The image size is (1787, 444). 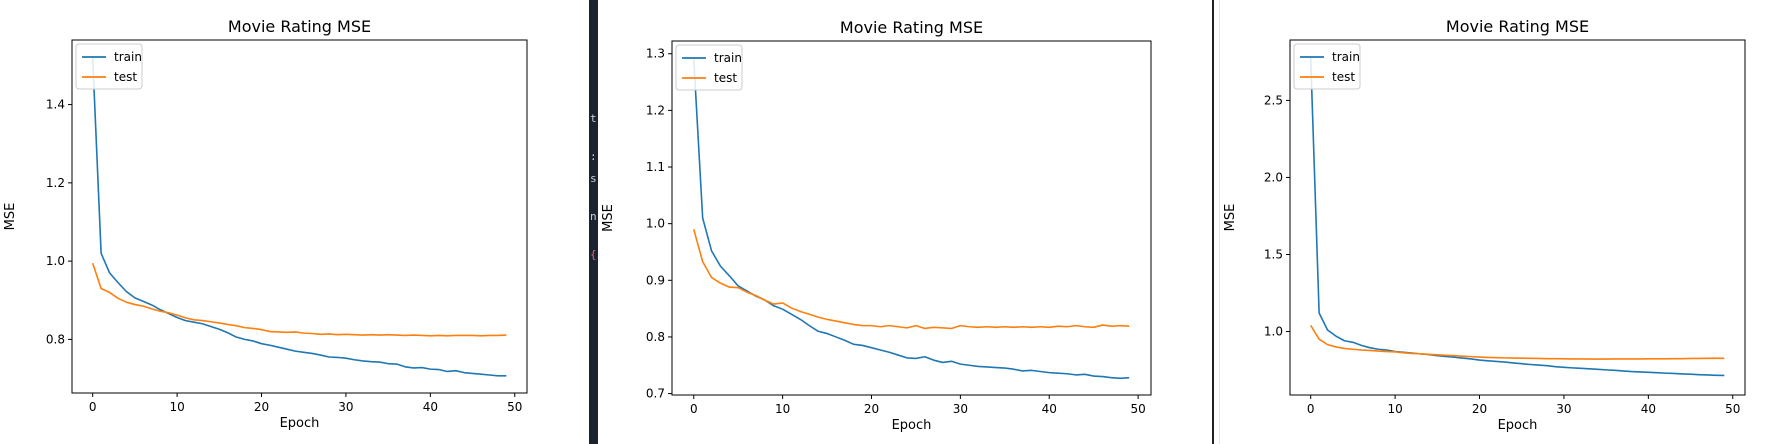 What do you see at coordinates (655, 280) in the screenshot?
I see `y-tick-label: 0.9` at bounding box center [655, 280].